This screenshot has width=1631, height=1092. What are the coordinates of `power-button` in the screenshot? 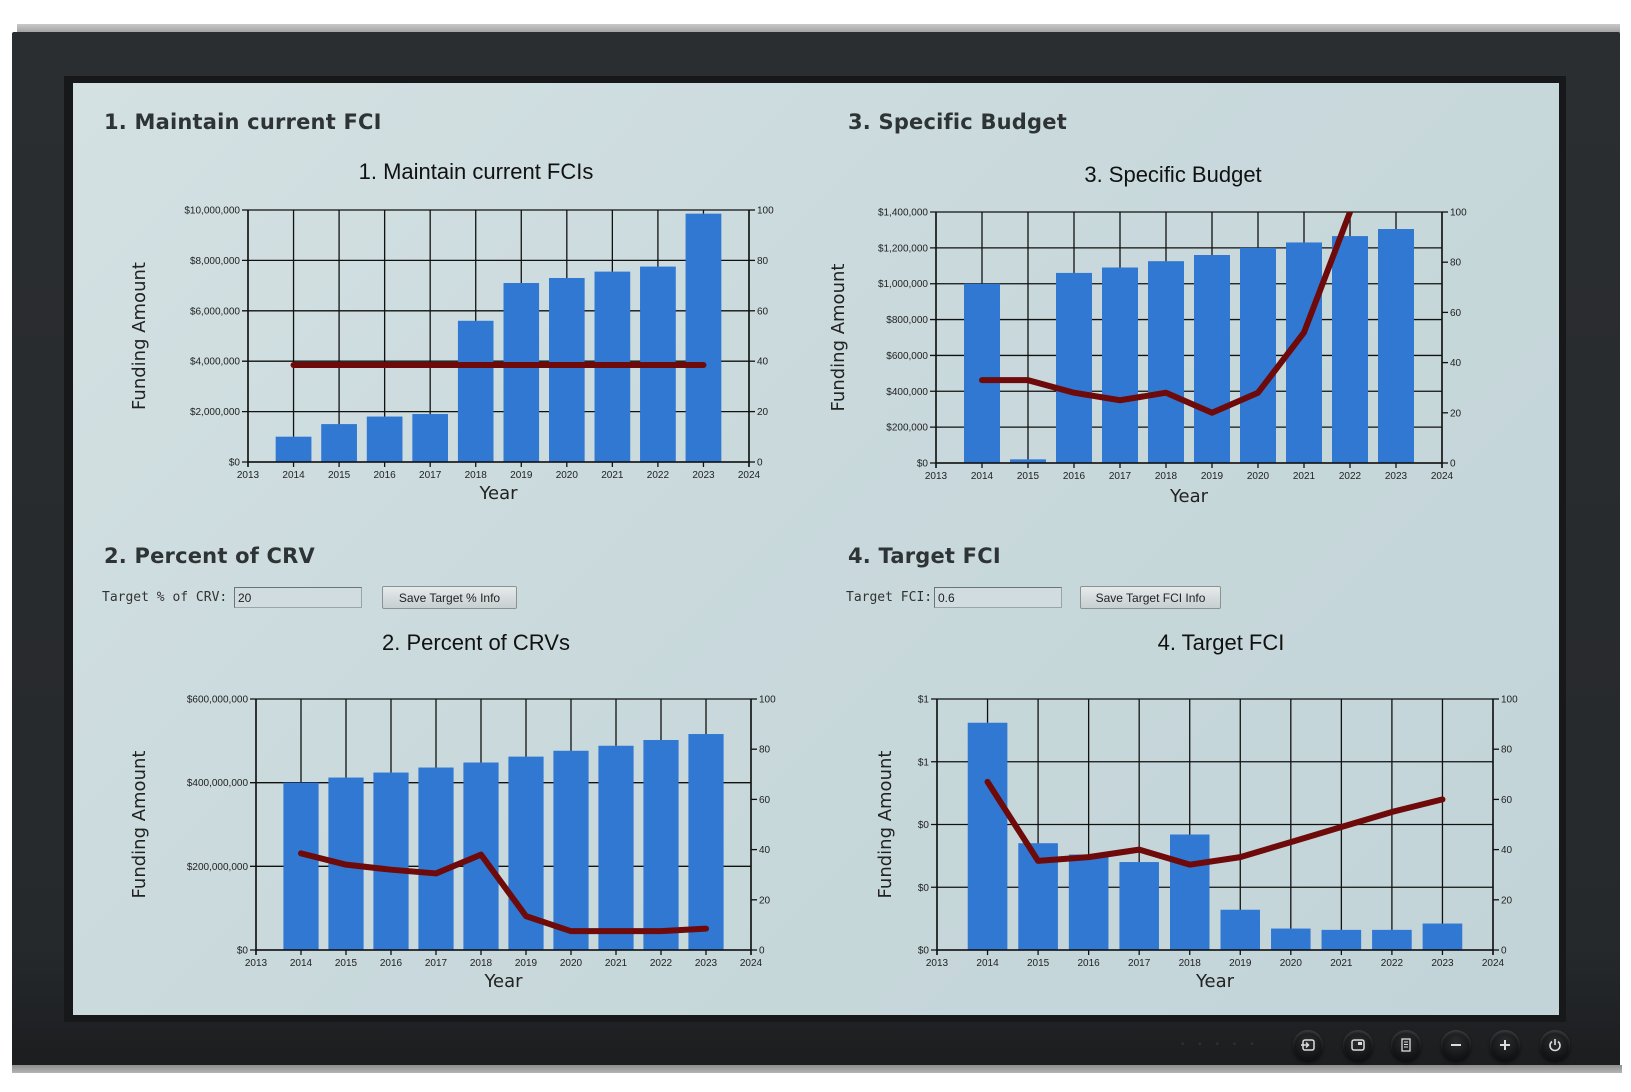 It's located at (1555, 1045).